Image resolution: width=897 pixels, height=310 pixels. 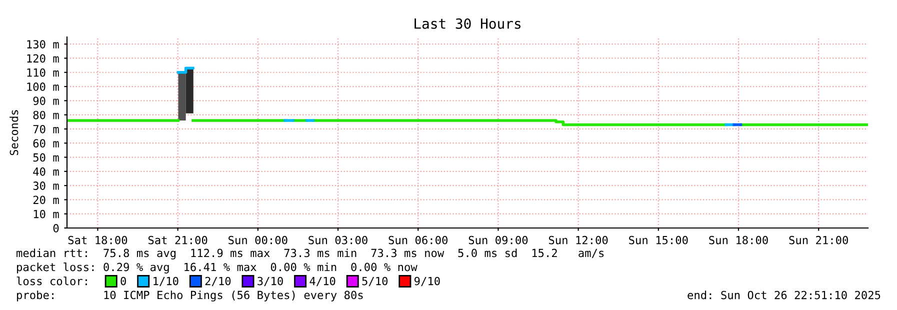 I want to click on legend-label: 1/10, so click(x=166, y=281).